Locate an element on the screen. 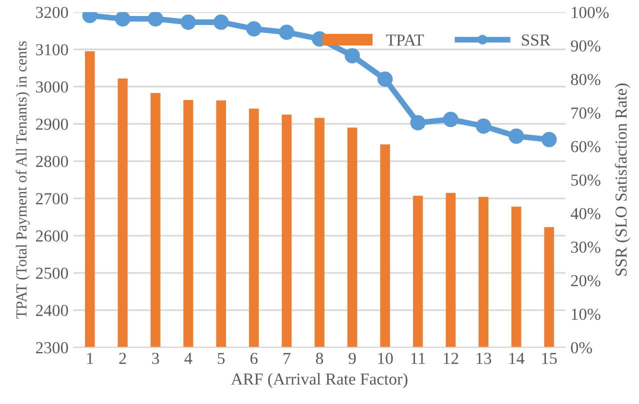  x-tick-label: 14 is located at coordinates (516, 358).